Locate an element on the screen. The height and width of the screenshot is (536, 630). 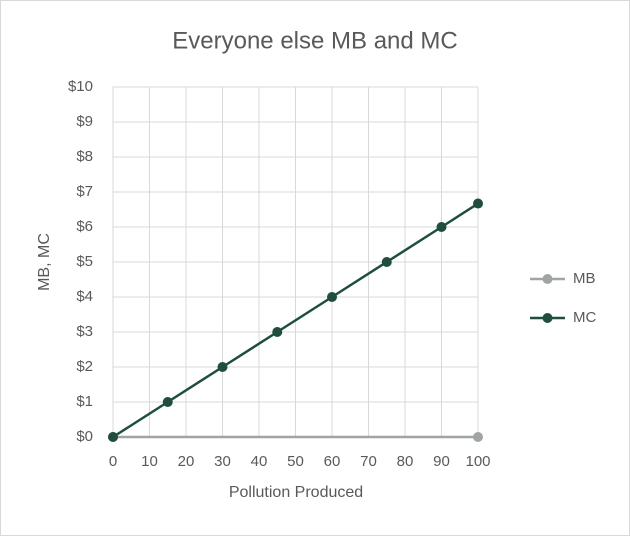
y-tick-label: $8 is located at coordinates (84, 156).